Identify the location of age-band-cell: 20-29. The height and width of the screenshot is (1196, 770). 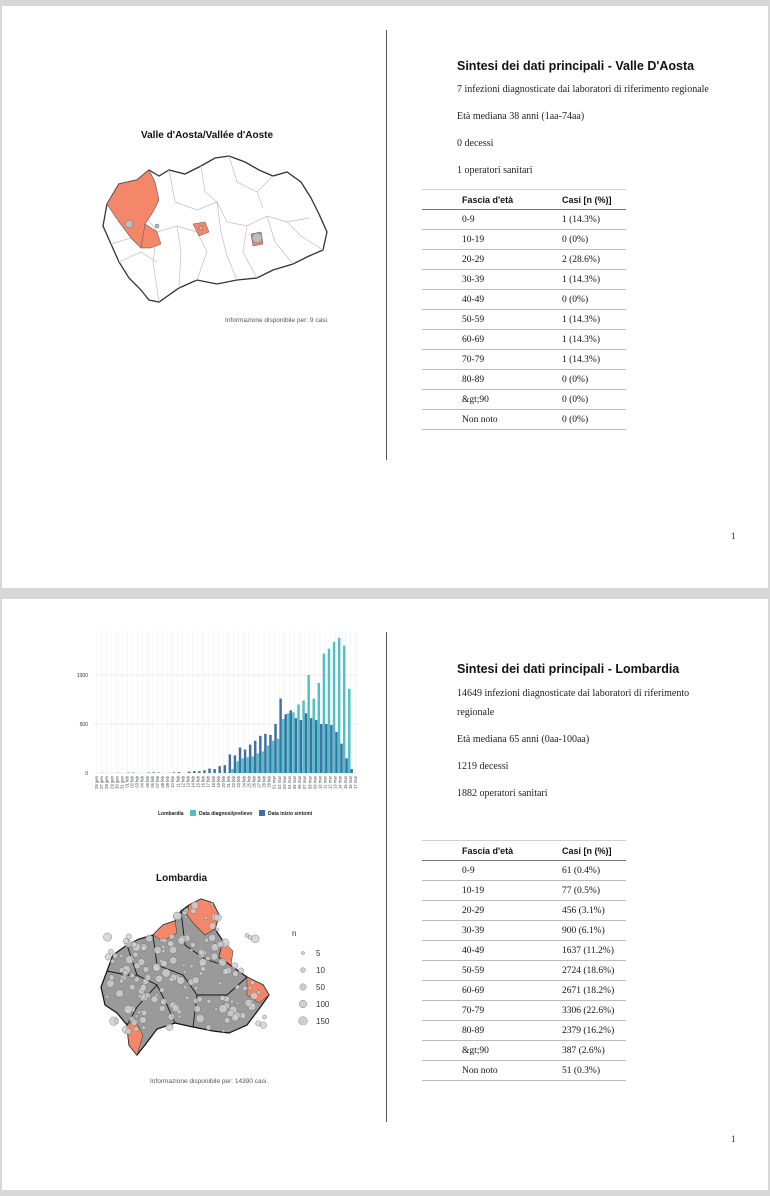
(492, 259).